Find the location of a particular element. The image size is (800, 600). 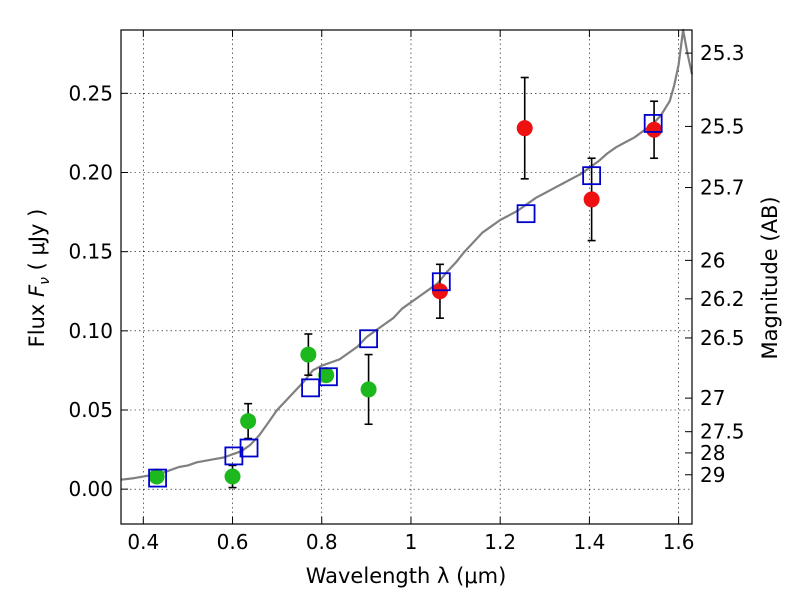

y2-axis-label: Magnitude (AB) is located at coordinates (770, 277).